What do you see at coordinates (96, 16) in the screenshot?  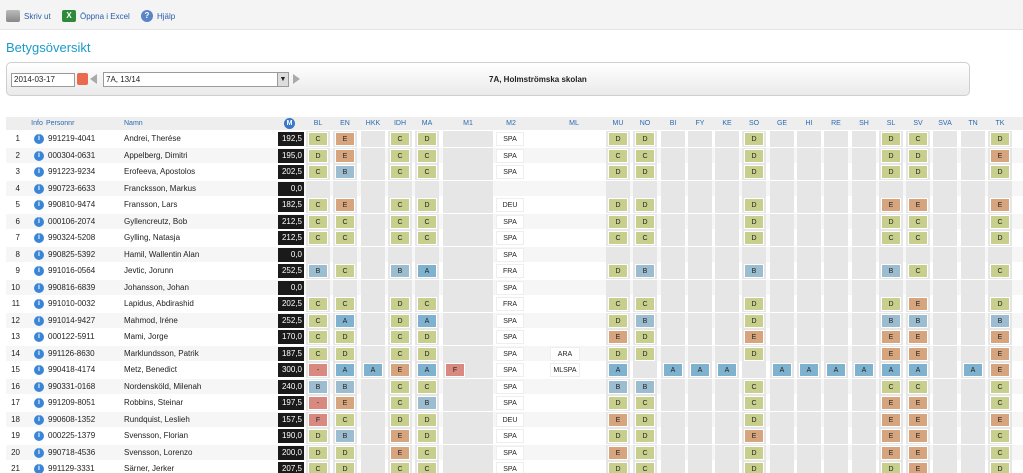 I see `excel-button: X Öppna i Excel` at bounding box center [96, 16].